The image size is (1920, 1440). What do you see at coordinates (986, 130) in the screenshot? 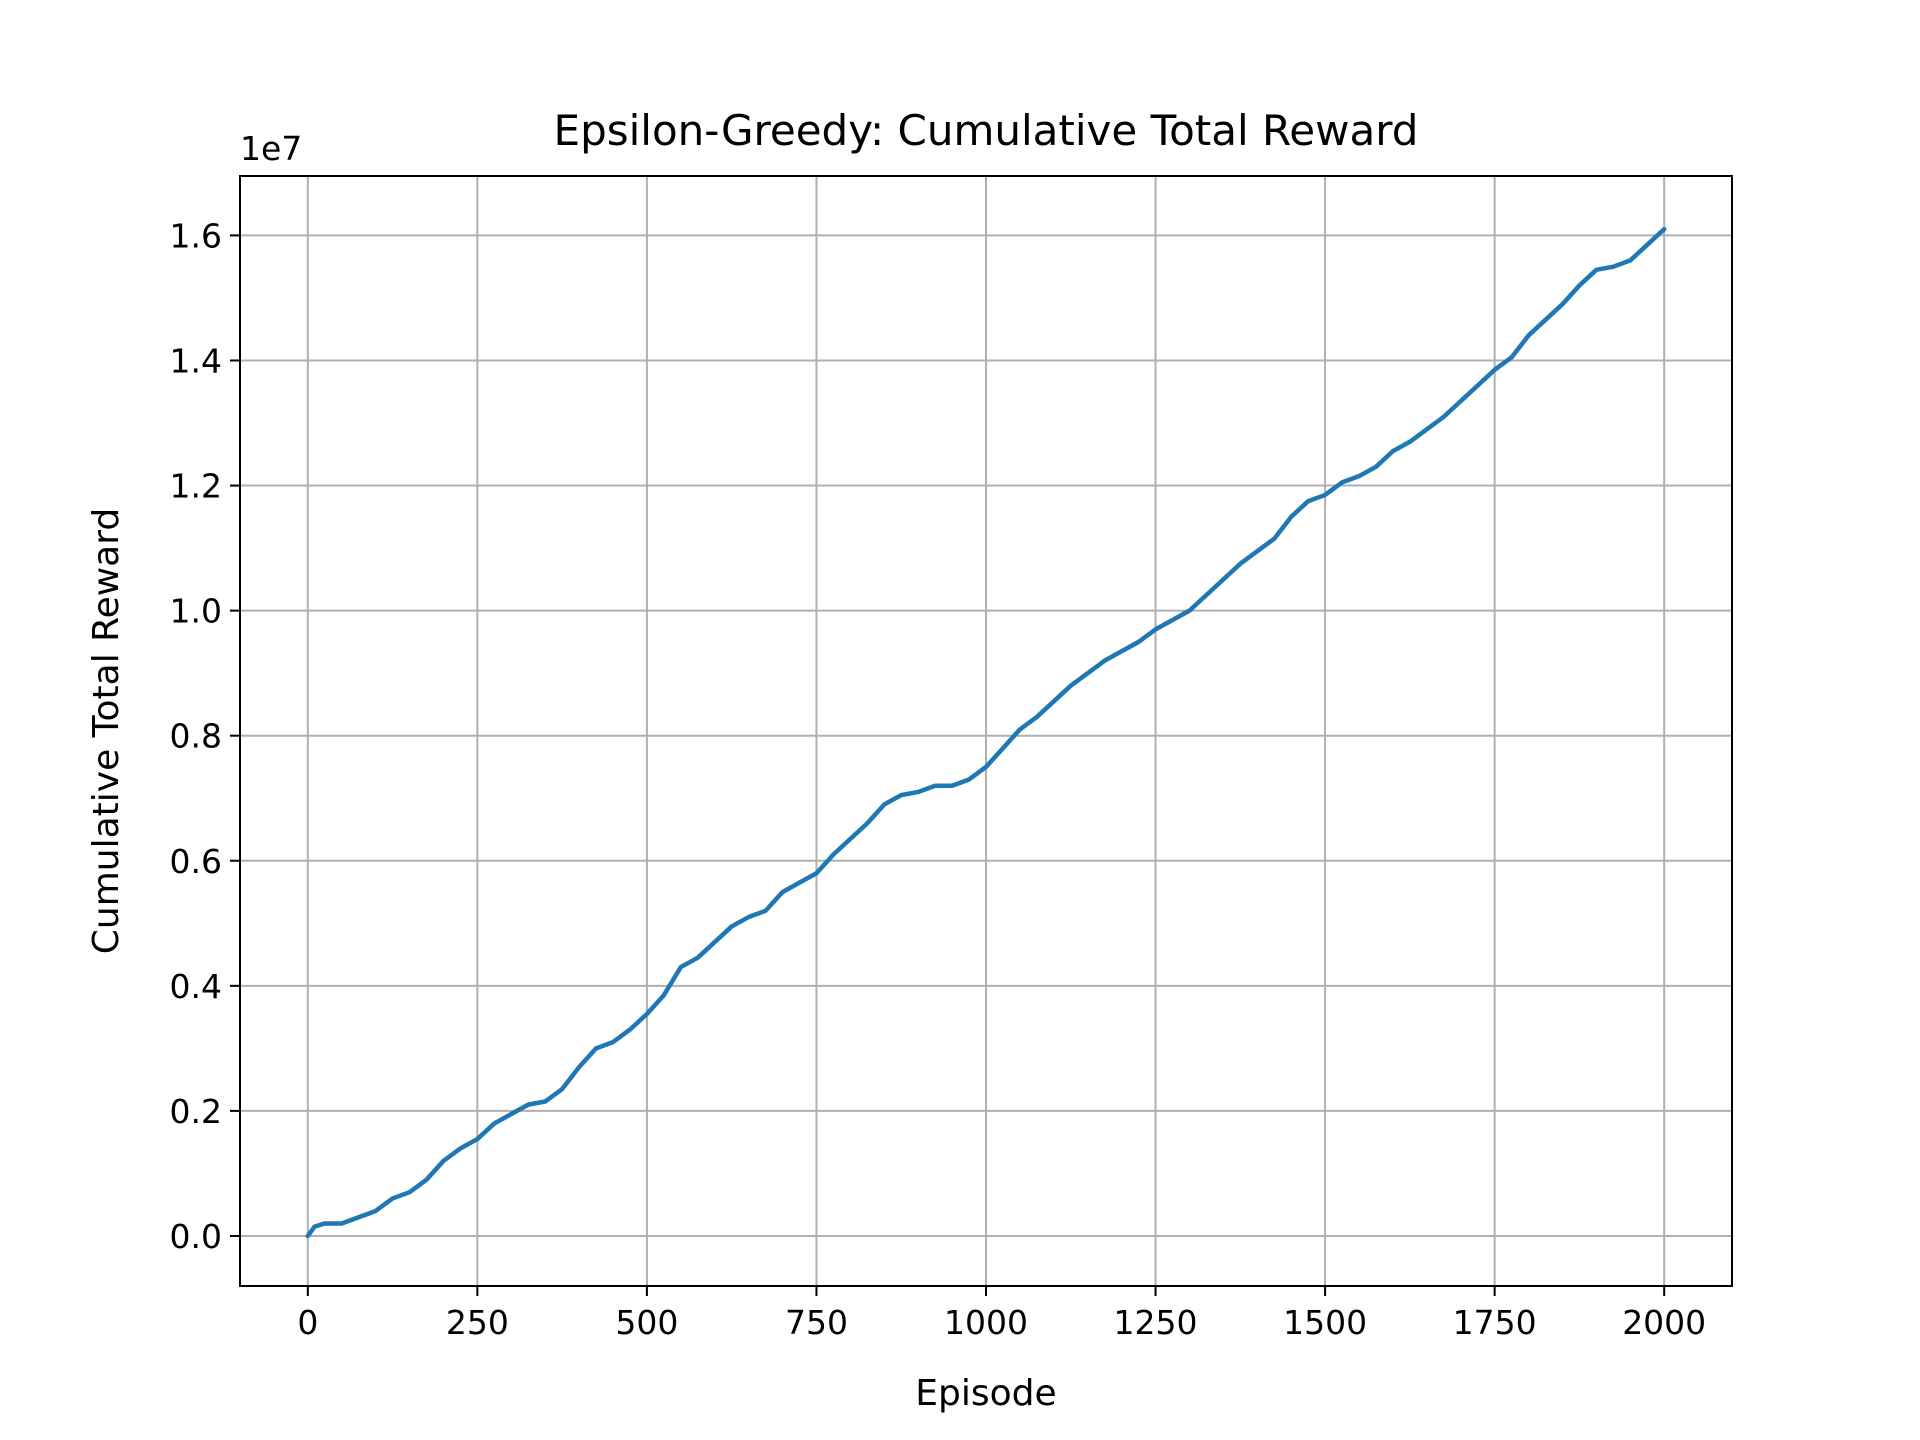
I see `chart-title: Epsilon-Greedy: Cumulative Total Reward` at bounding box center [986, 130].